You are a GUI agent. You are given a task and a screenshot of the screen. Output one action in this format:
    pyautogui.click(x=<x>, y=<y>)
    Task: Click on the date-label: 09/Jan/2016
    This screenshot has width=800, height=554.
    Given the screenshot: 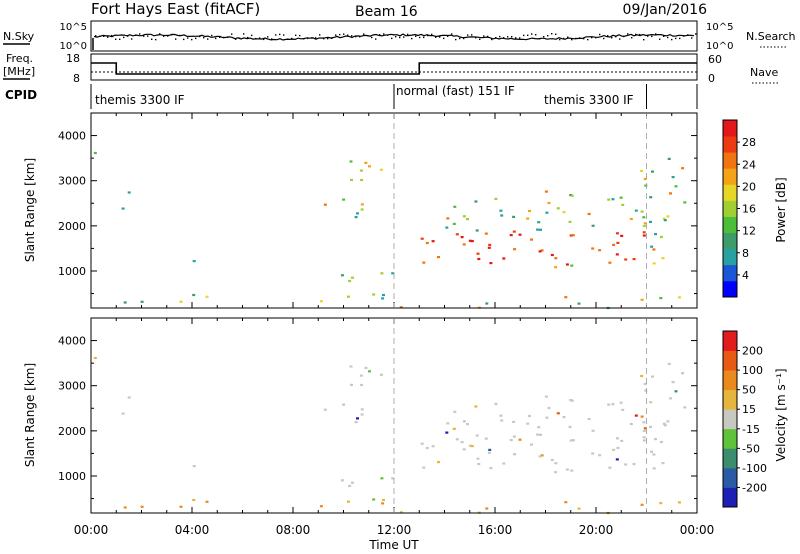 What is the action you would take?
    pyautogui.click(x=665, y=10)
    